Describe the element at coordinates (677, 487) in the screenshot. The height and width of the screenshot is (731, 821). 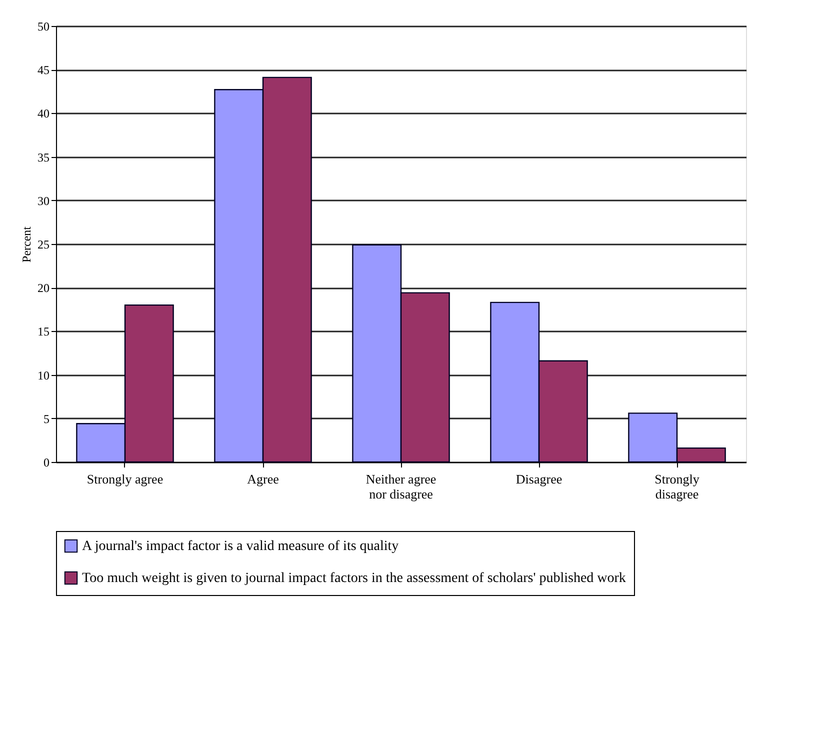
I see `x-tick-label: Strongly disagree` at that location.